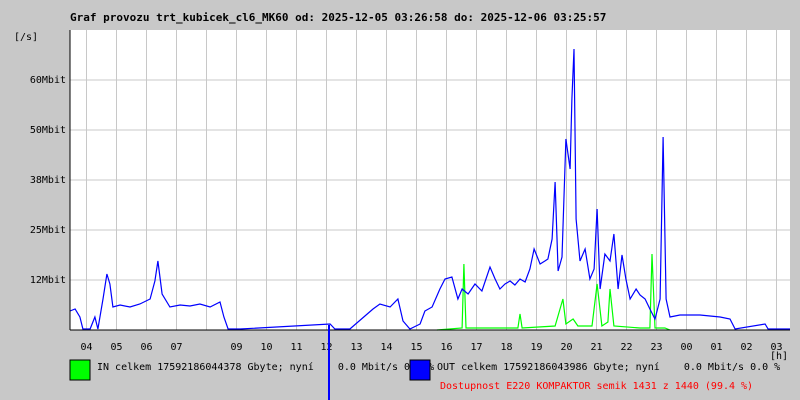 The image size is (800, 400). I want to click on x-tick-label: 01, so click(716, 347).